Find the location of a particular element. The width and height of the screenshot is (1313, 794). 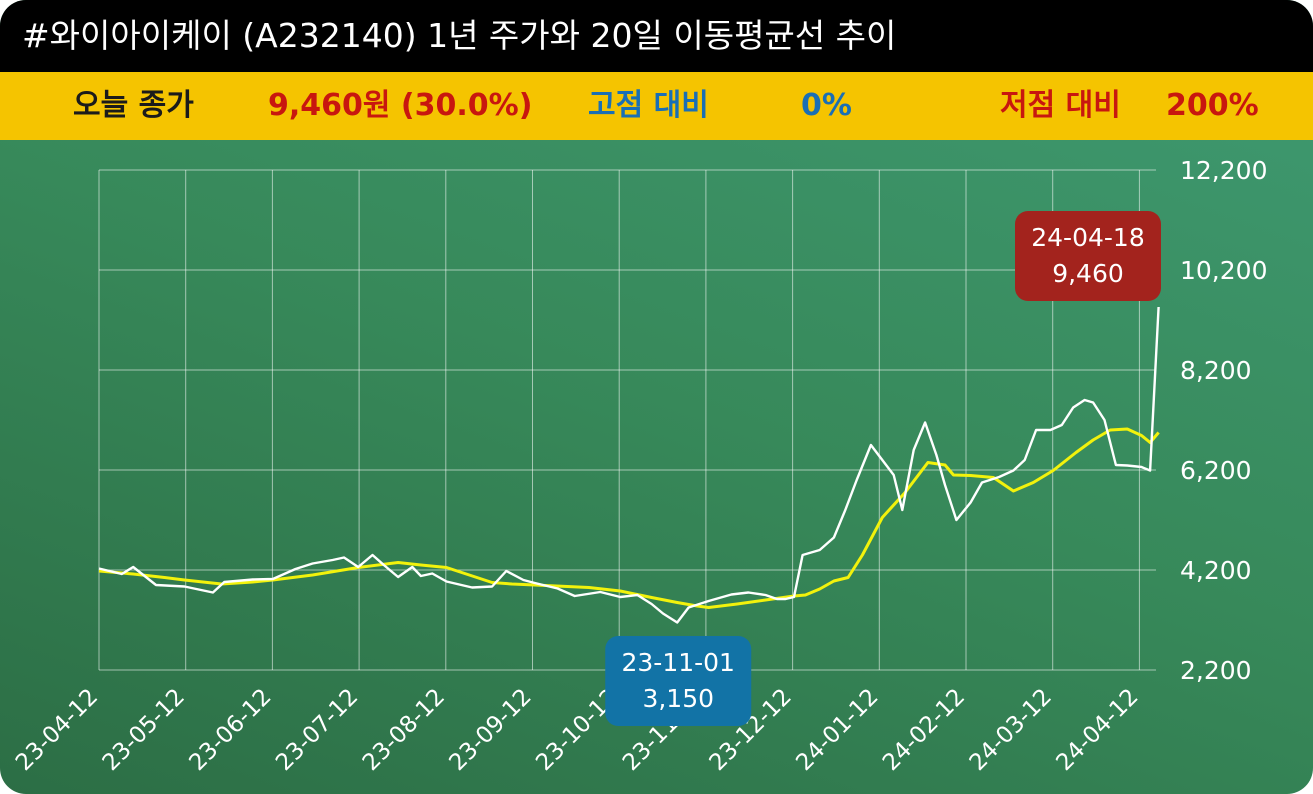

x-tick-label: 24-04-12 is located at coordinates (1097, 730).